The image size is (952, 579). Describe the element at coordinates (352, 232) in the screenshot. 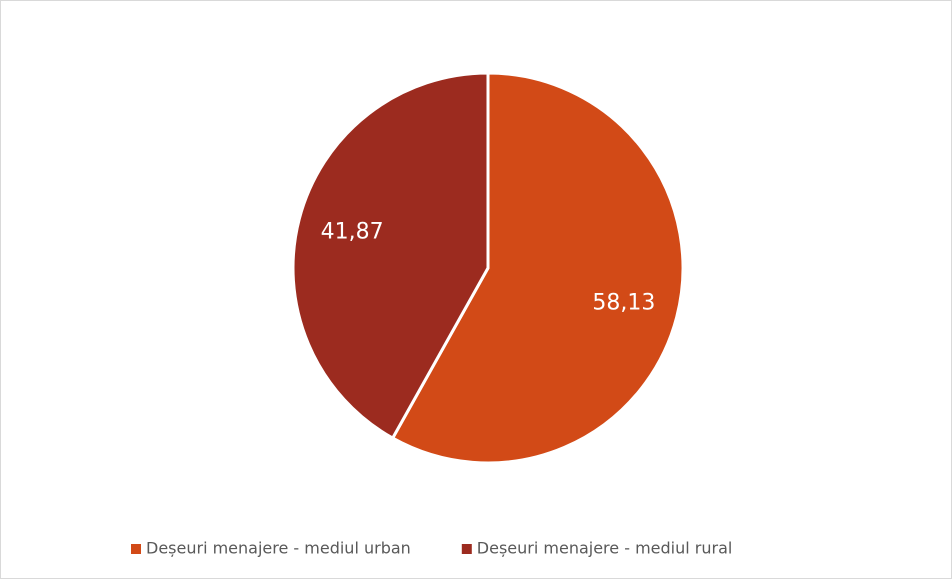

I see `data-label: 41,87` at that location.